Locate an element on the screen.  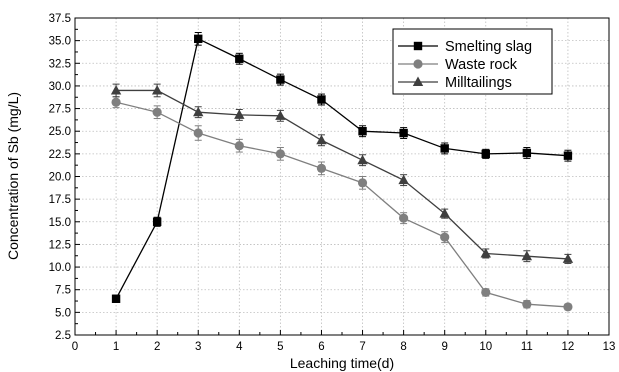
y-tick-label: 7.5 is located at coordinates (63, 291).